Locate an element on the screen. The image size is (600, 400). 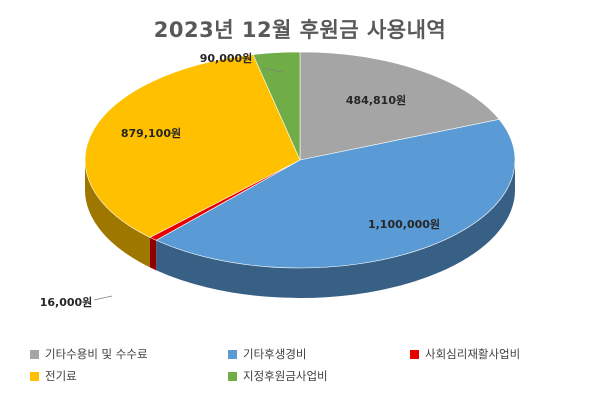
legend-item-사회심리재활사업비: 사회심리재활사업비 is located at coordinates (465, 354).